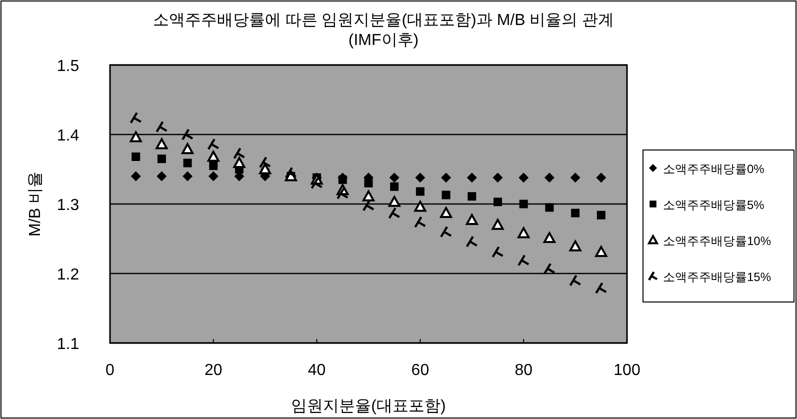  What do you see at coordinates (714, 205) in the screenshot?
I see `legend-label: 소액주주배당률5%` at bounding box center [714, 205].